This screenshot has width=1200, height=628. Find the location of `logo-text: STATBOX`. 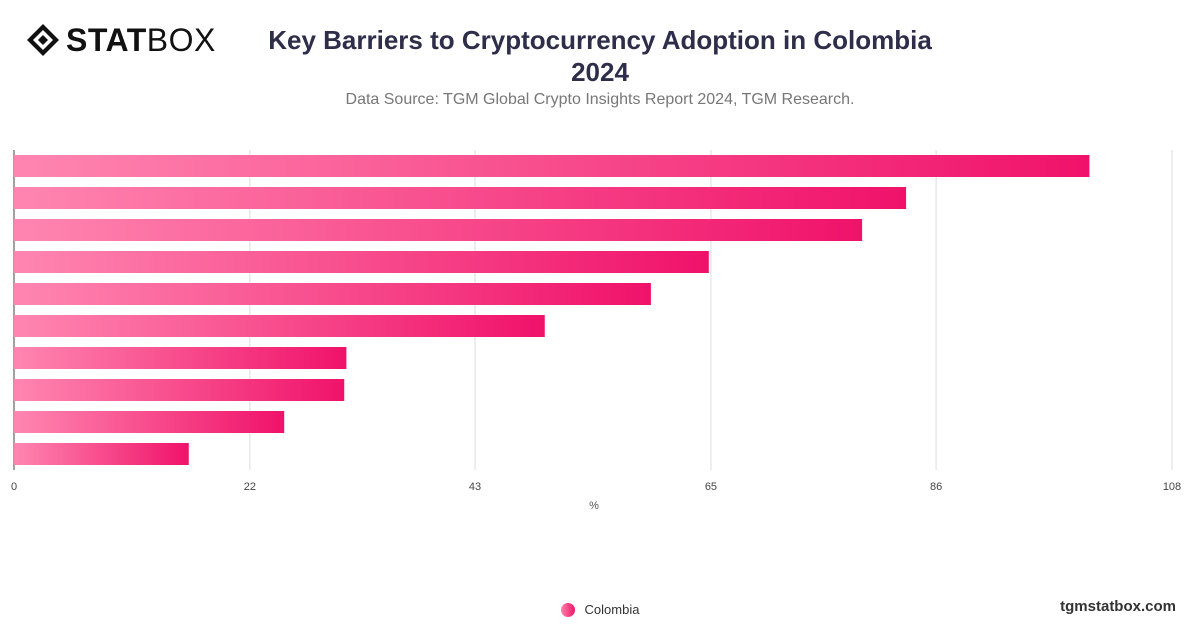

logo-text: STATBOX is located at coordinates (141, 40).